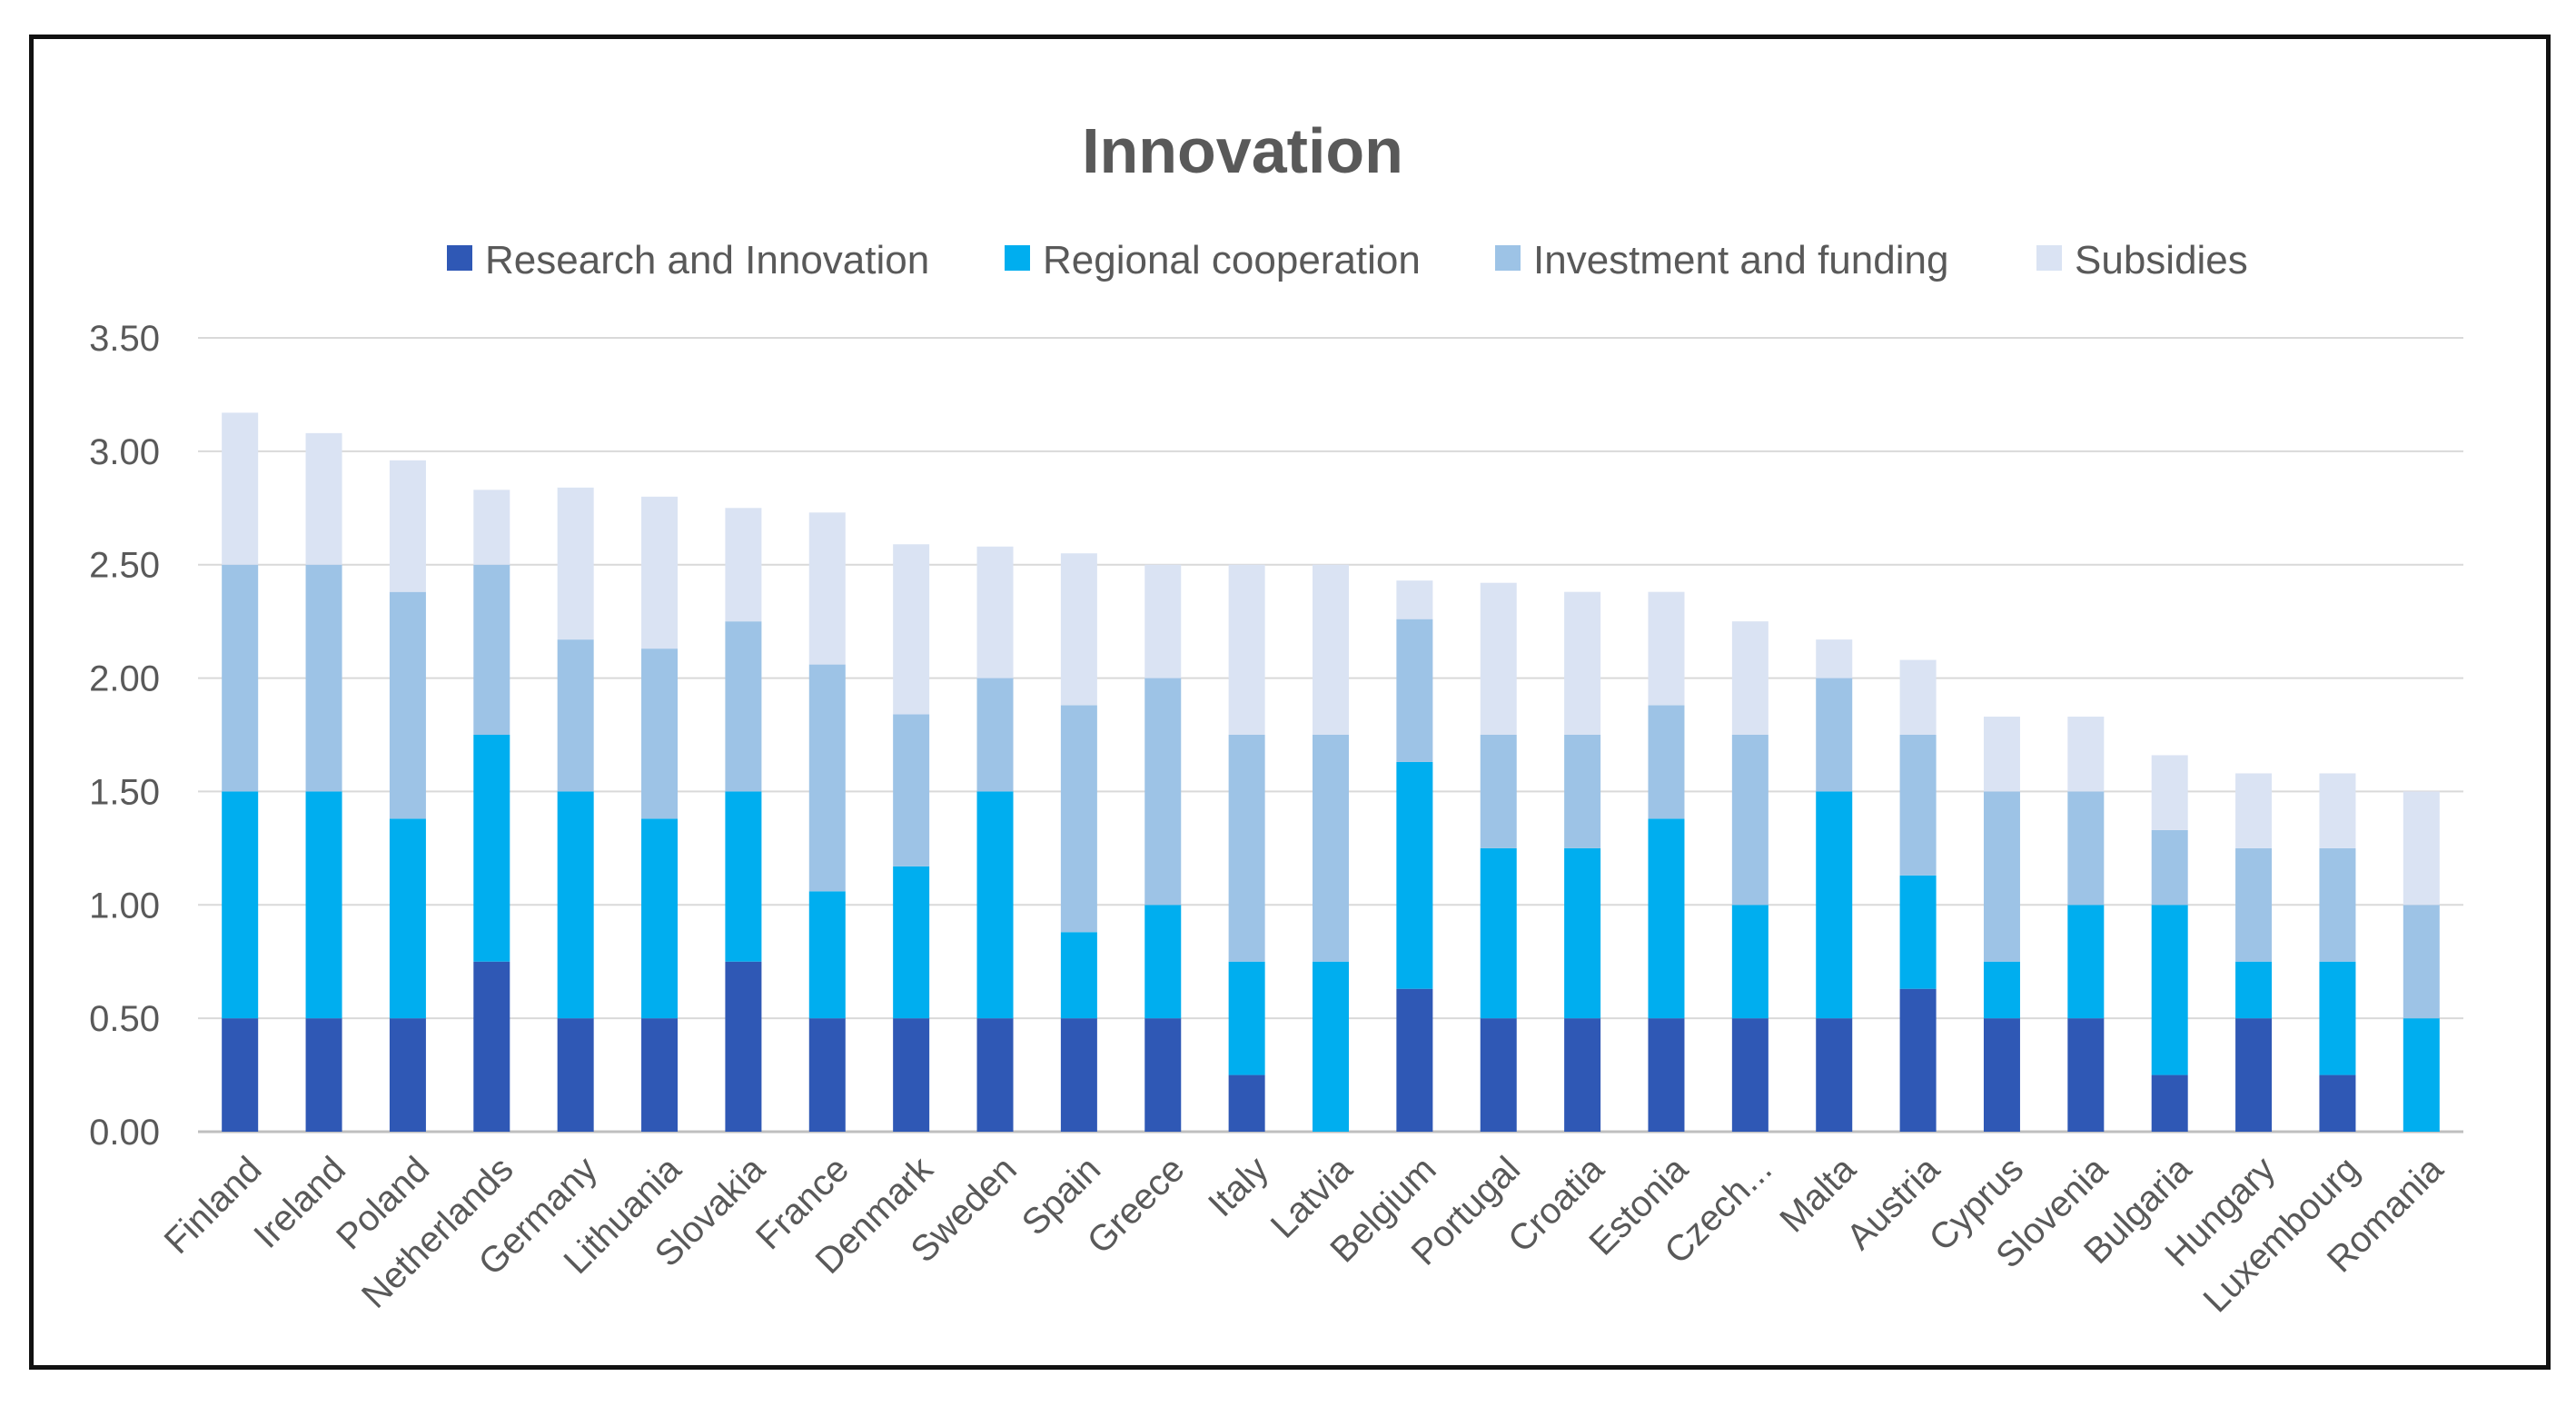 The width and height of the screenshot is (2576, 1406). What do you see at coordinates (1078, 976) in the screenshot?
I see `bar-regional-cooperation-spain` at bounding box center [1078, 976].